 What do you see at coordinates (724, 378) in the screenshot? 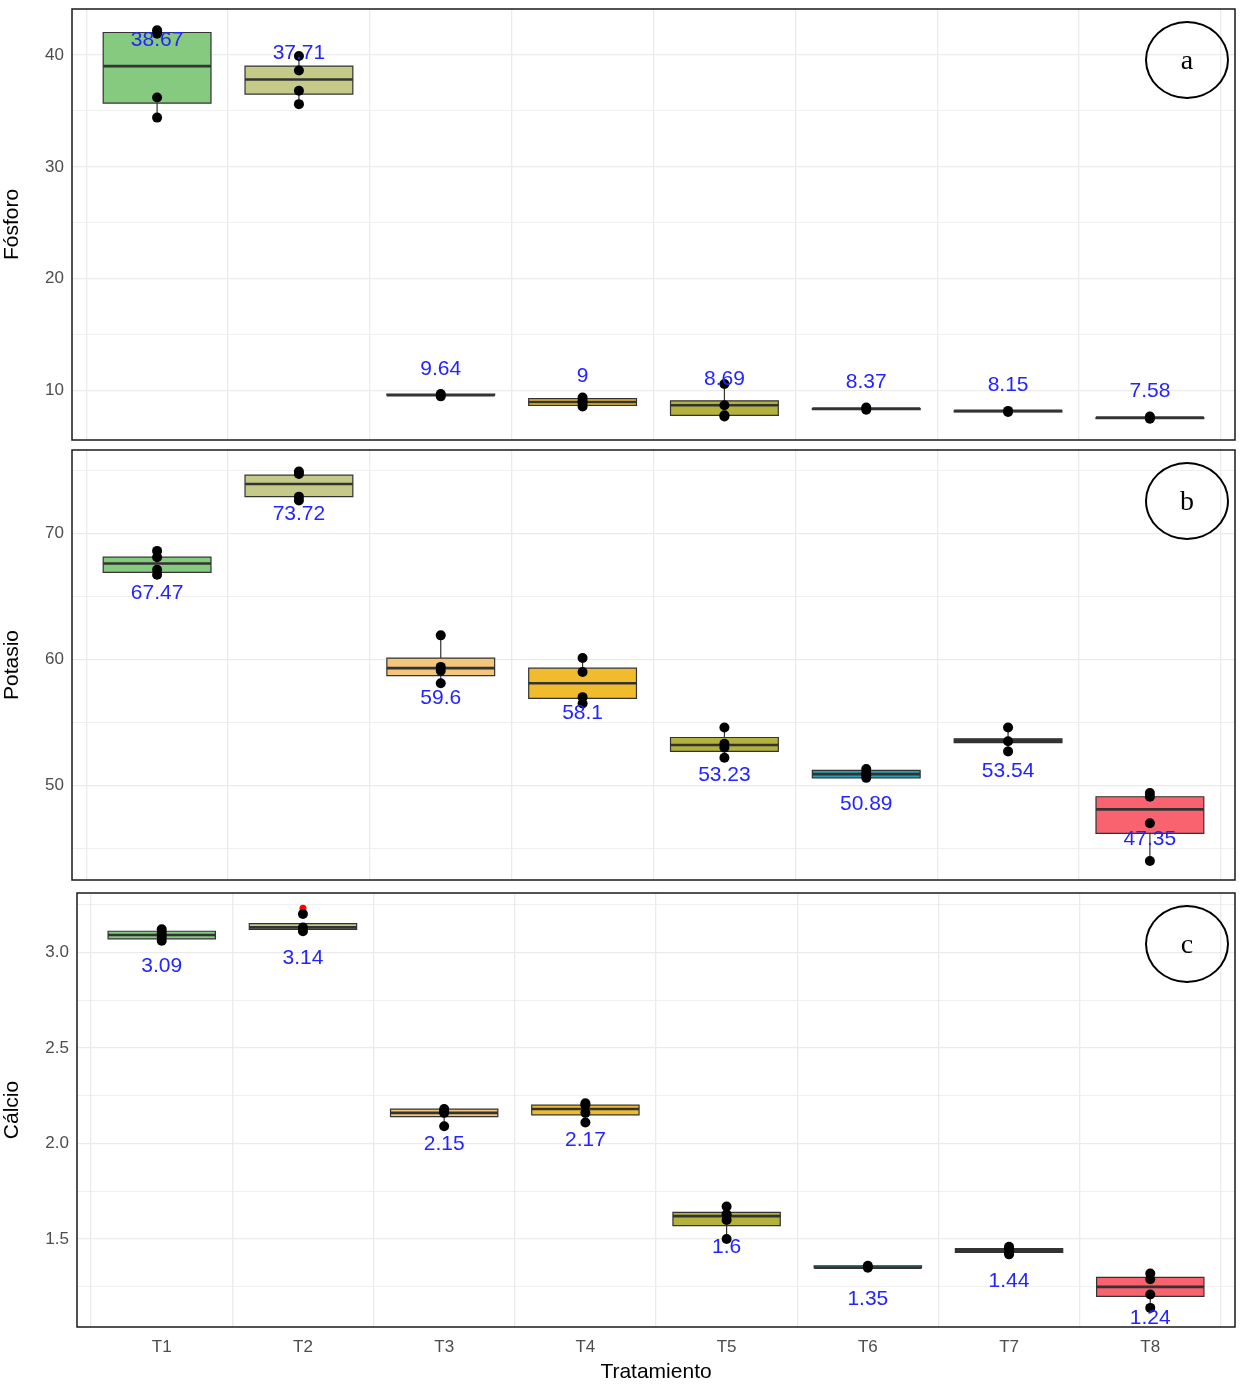
I see `text: 8.69` at bounding box center [724, 378].